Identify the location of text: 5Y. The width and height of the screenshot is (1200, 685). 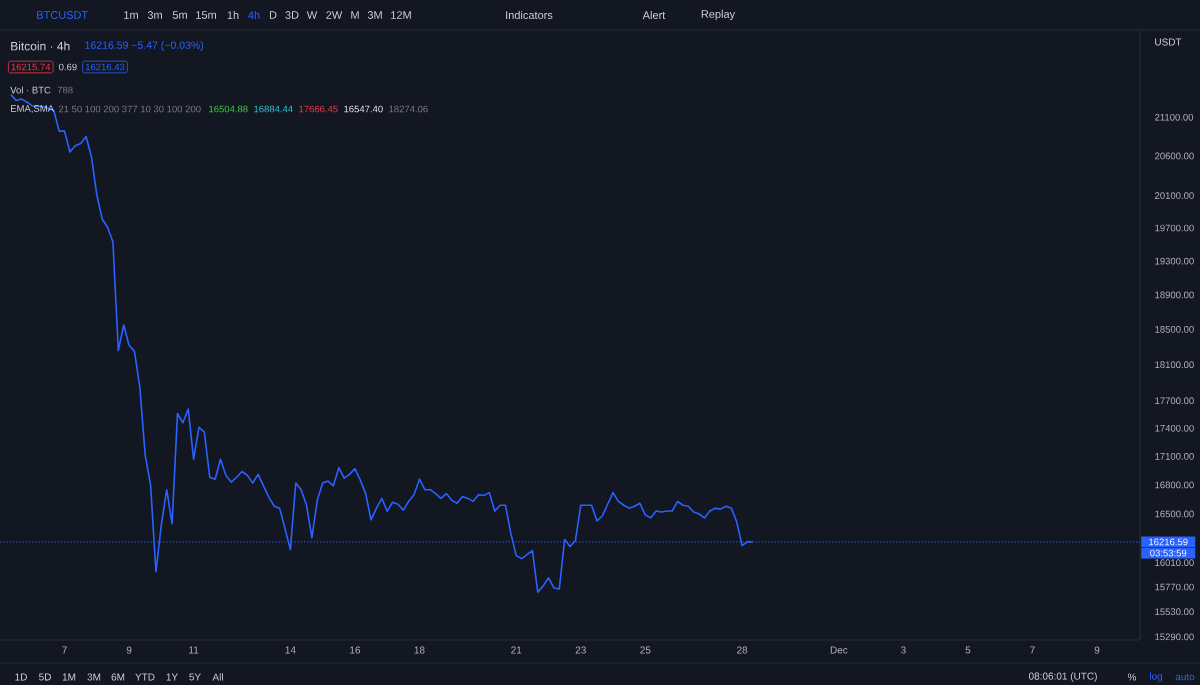
(195, 677).